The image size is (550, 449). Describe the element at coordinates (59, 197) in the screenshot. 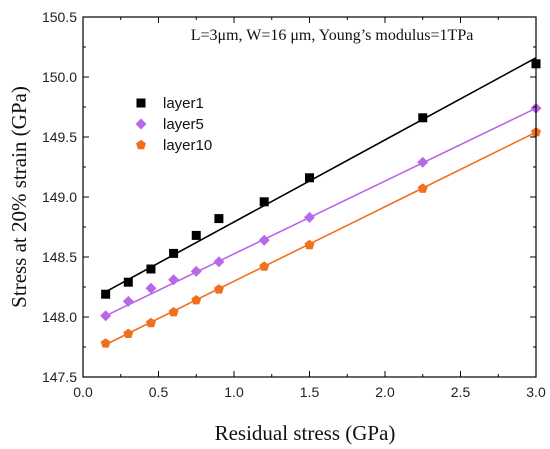

I see `y-tick-label: 149.0` at that location.